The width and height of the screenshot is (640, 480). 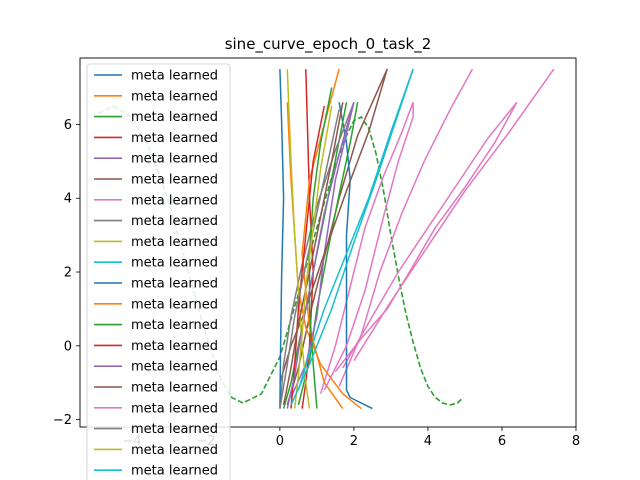 What do you see at coordinates (68, 346) in the screenshot?
I see `y-tick-label: 0` at bounding box center [68, 346].